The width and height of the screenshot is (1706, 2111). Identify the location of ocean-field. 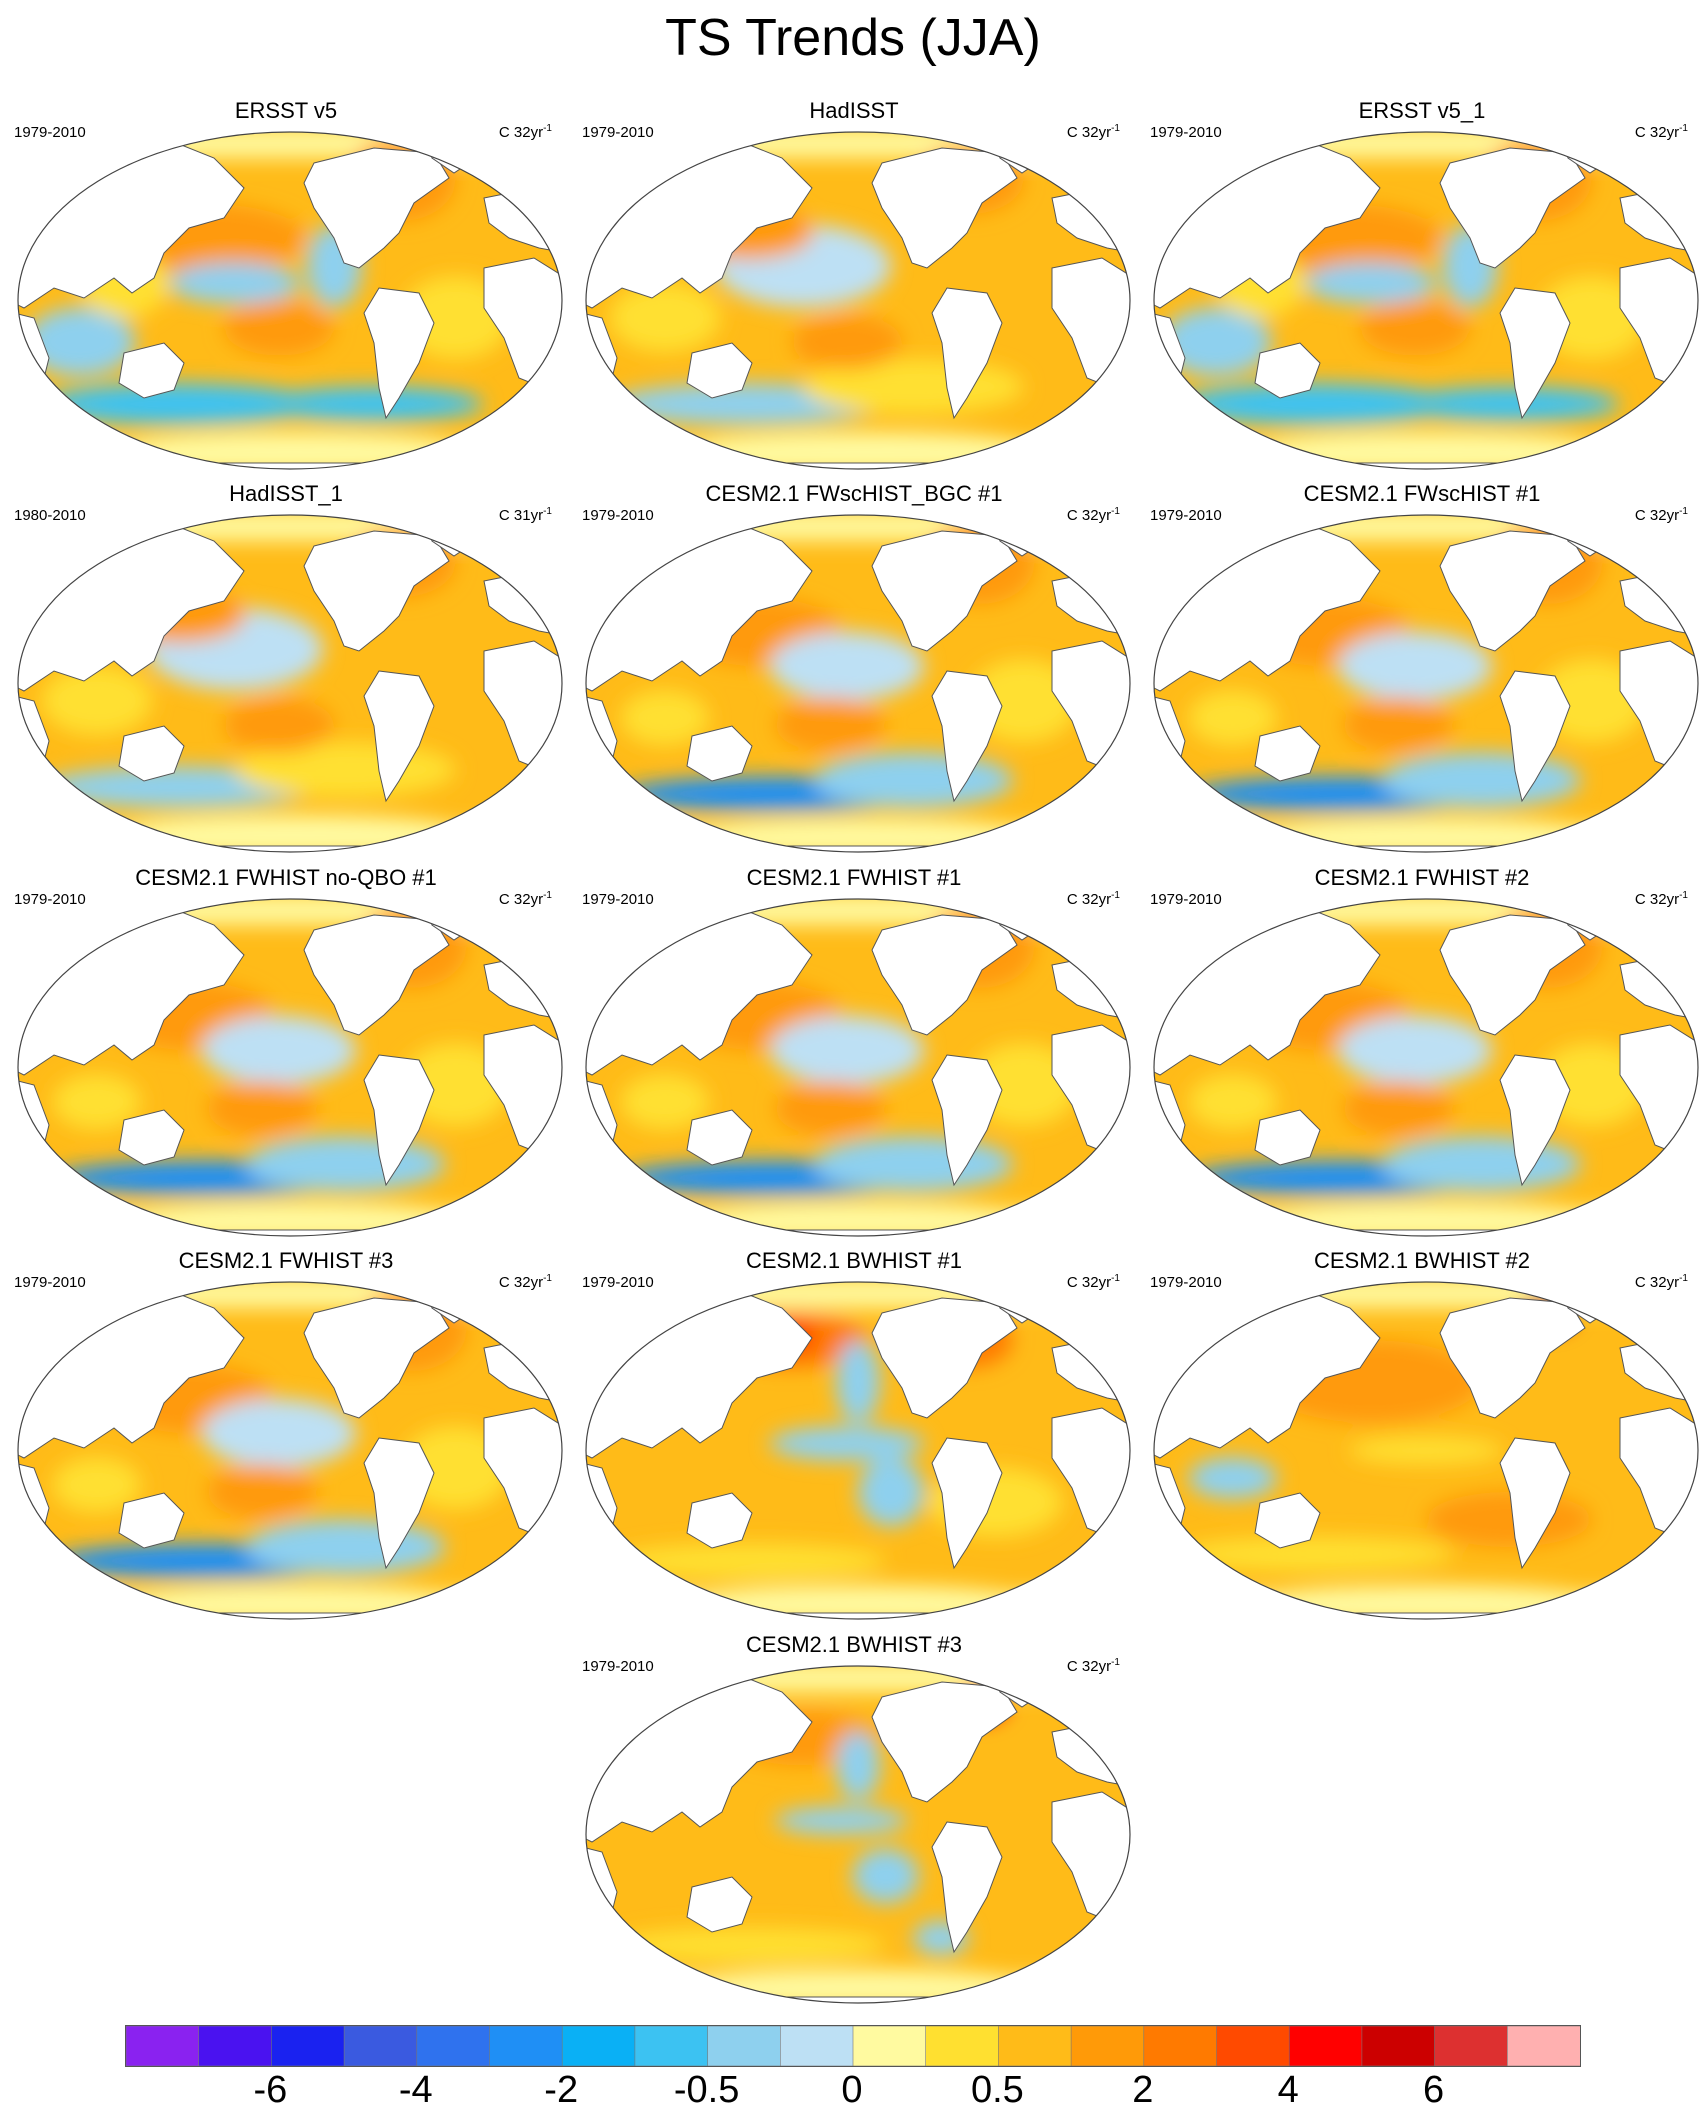
(858, 1834).